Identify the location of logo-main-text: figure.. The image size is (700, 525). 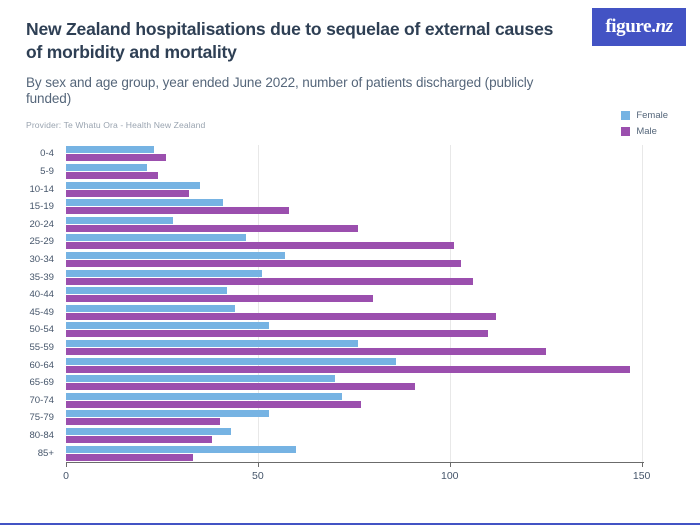
(630, 26).